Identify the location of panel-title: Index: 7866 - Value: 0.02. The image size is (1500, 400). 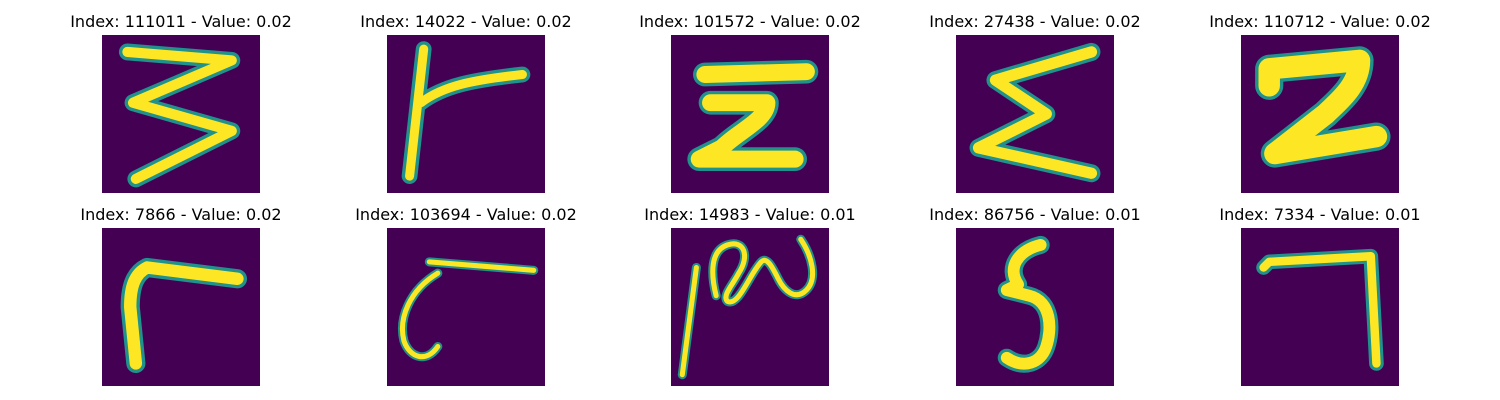
(181, 214).